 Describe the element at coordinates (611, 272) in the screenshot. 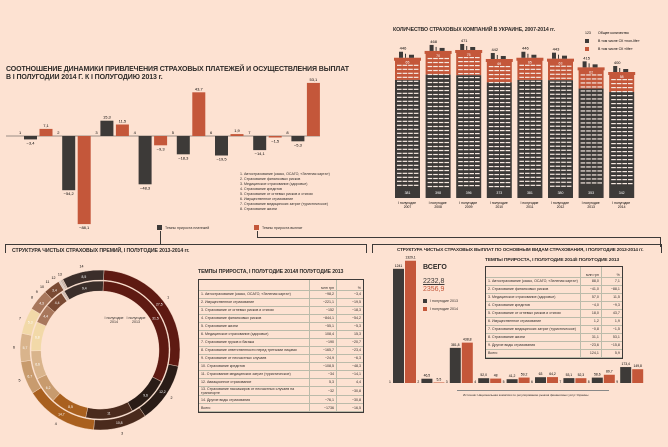

I see `header-cell: %` at that location.